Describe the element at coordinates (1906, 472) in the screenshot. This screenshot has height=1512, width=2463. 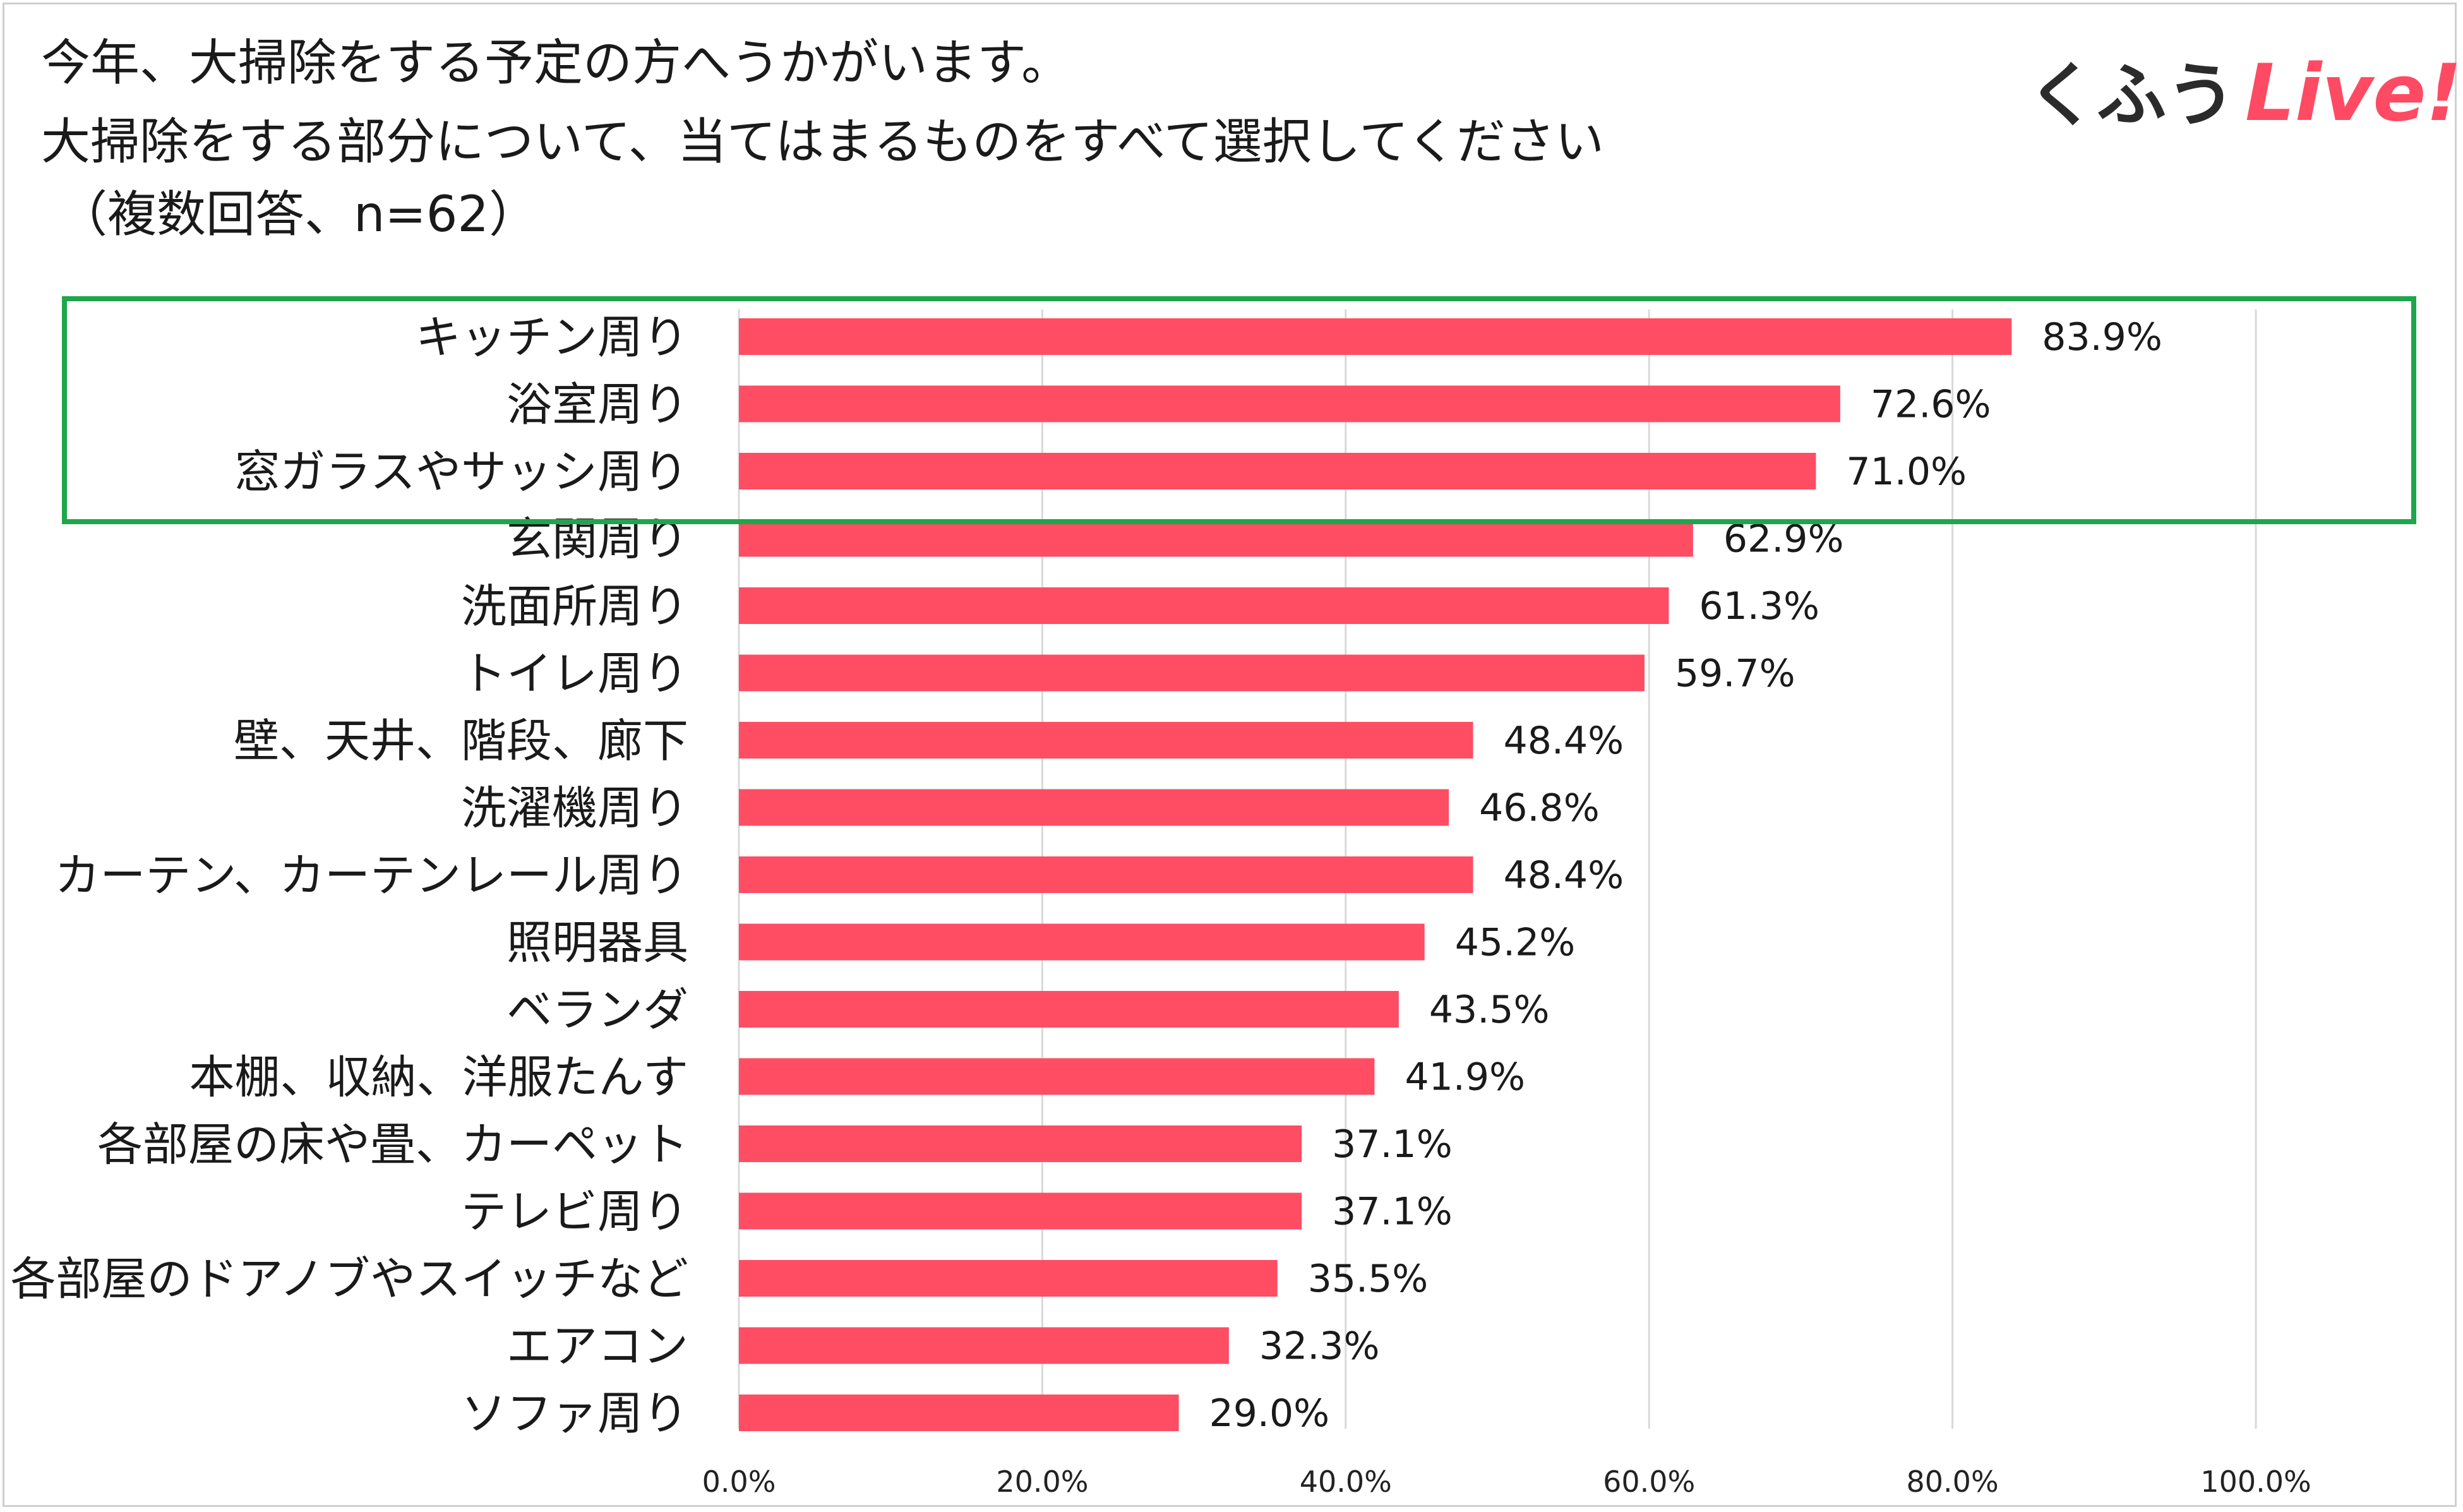
I see `value-label: 71.0%` at that location.